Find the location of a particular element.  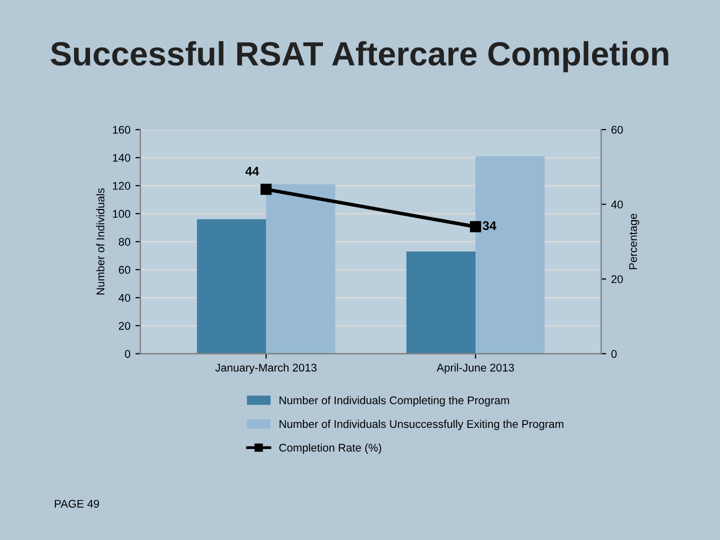

y2-tick-label: 0 is located at coordinates (614, 354).